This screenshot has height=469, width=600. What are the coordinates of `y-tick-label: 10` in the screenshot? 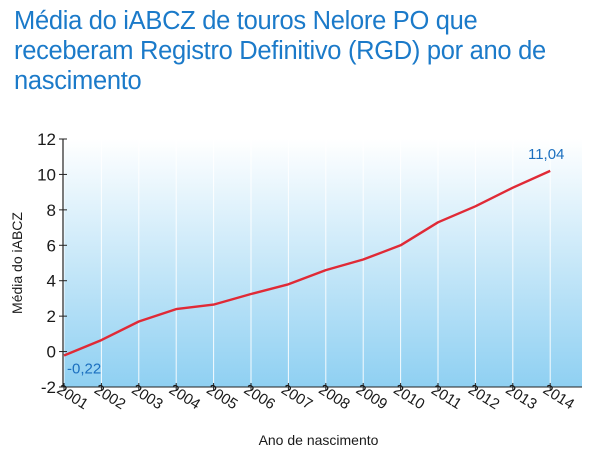 It's located at (46, 174).